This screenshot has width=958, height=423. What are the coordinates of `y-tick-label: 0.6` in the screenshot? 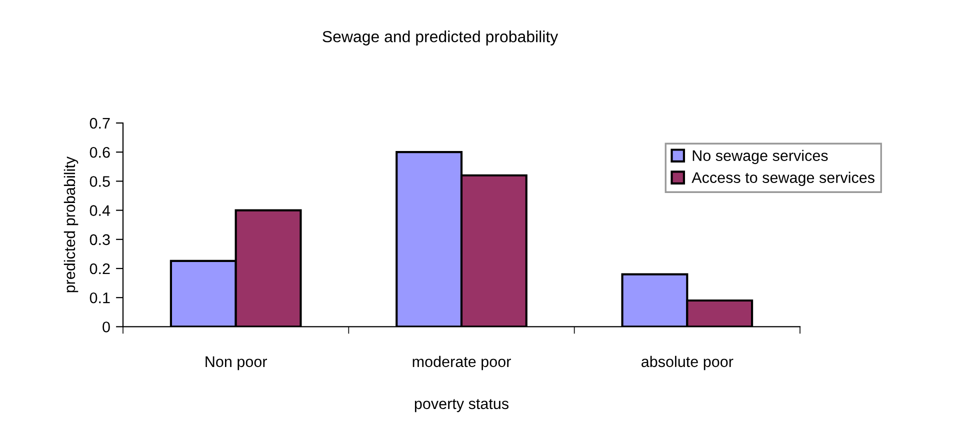 It's located at (100, 152).